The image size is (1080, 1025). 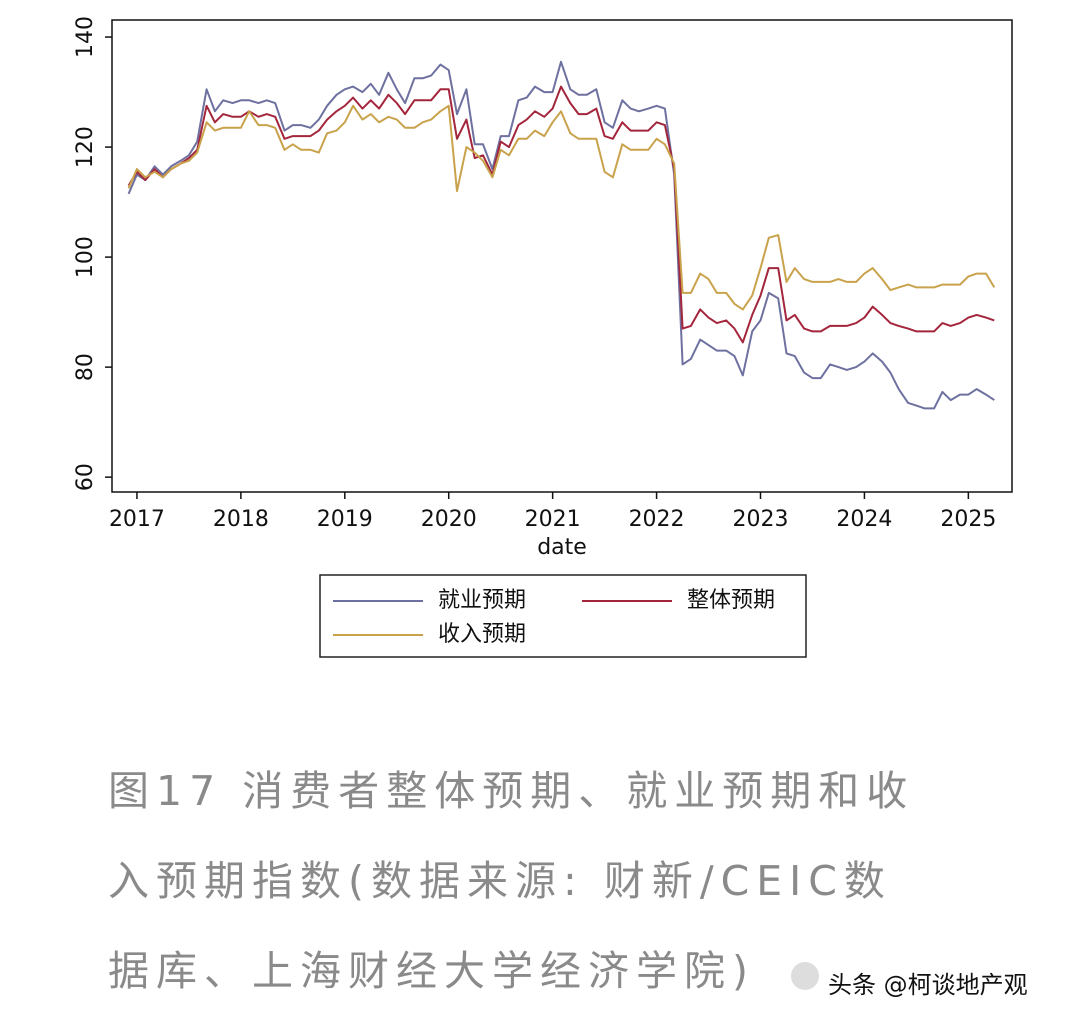 I want to click on x-tick-label: 2021, so click(x=553, y=519).